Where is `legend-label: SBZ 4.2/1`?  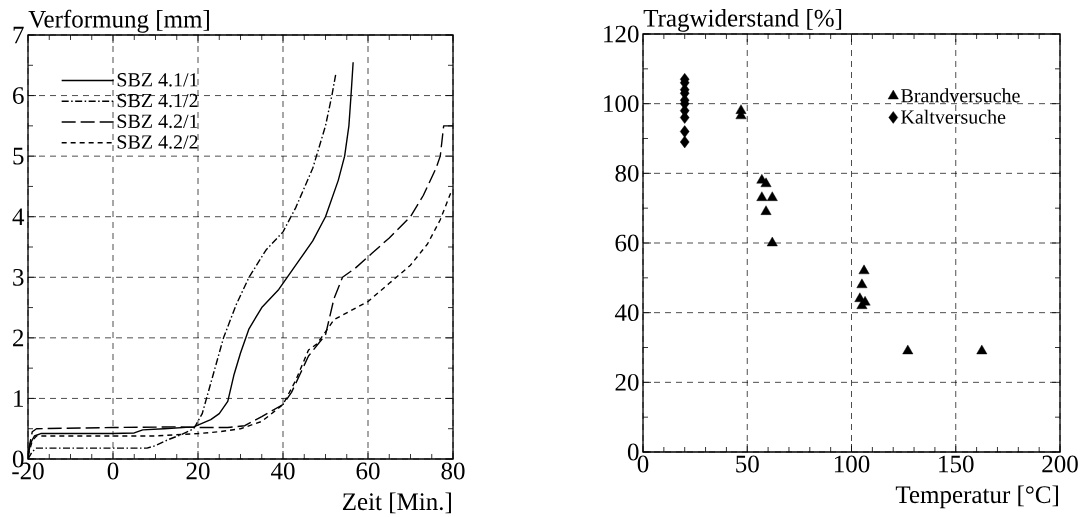
legend-label: SBZ 4.2/1 is located at coordinates (157, 121).